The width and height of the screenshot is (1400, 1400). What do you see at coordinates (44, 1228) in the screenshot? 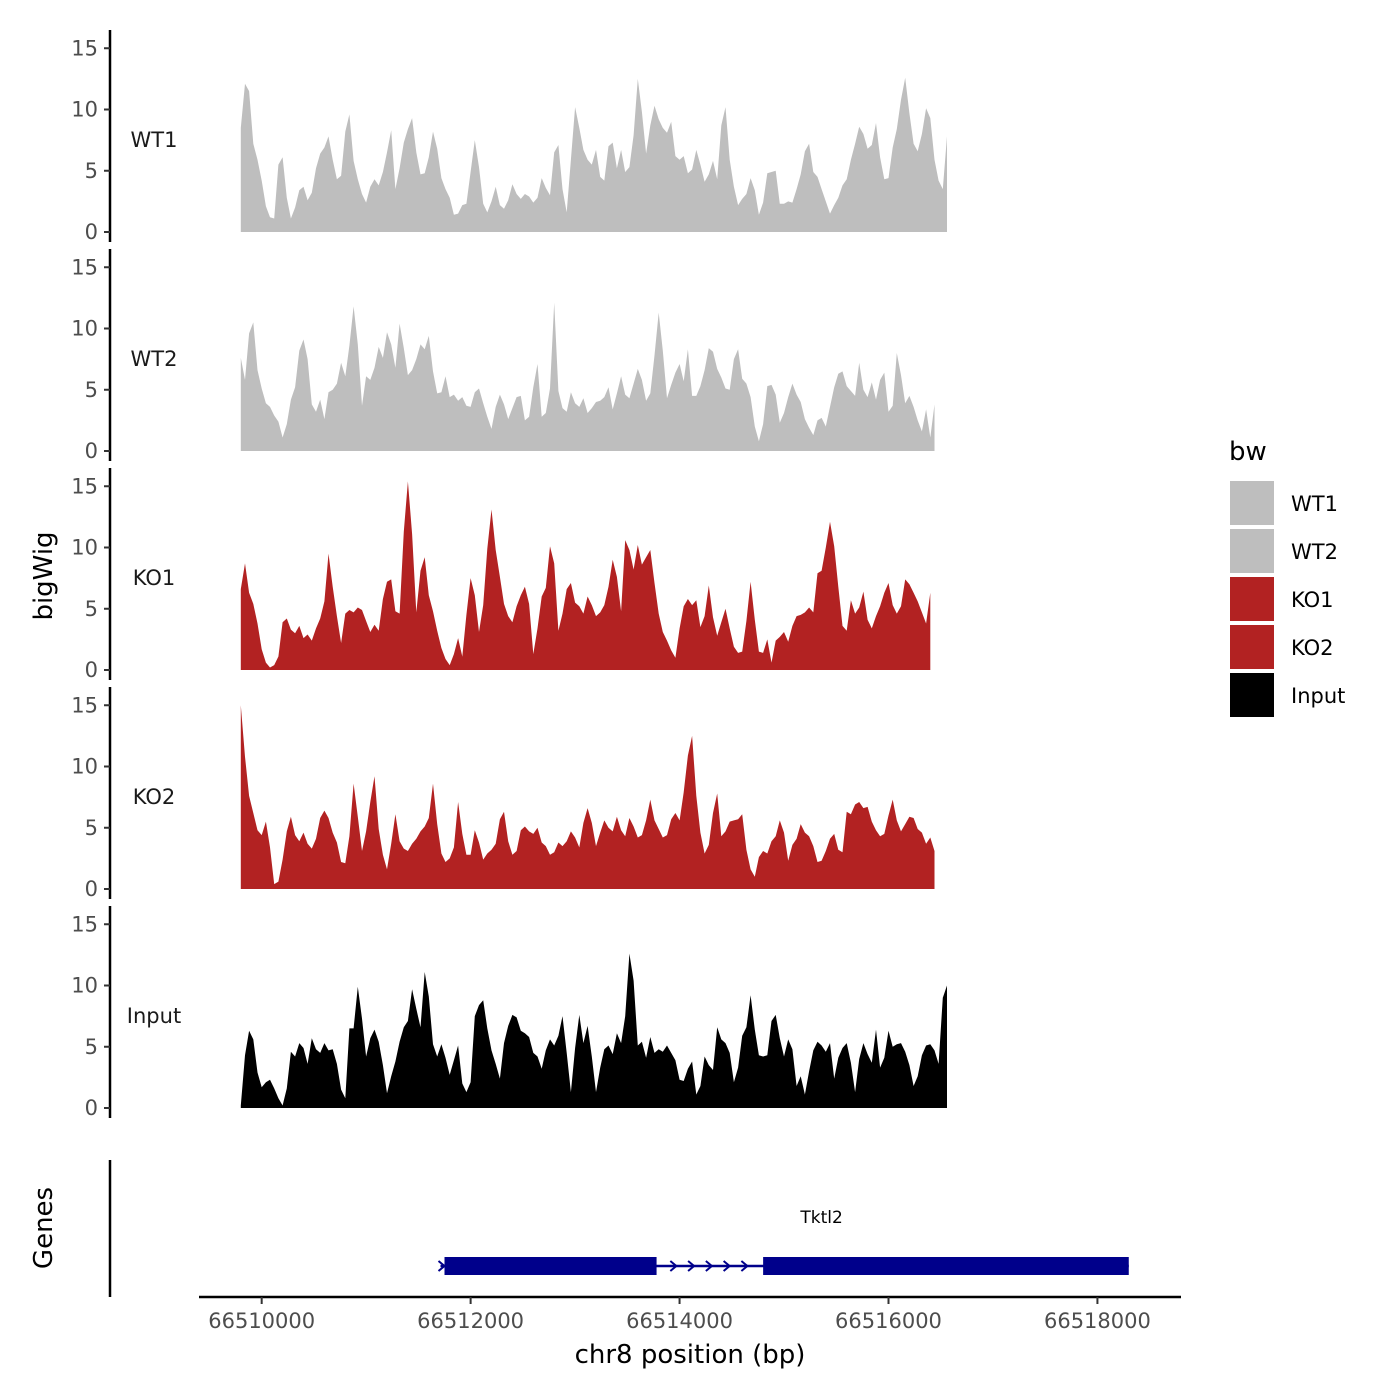
I see `genes-axis-title: Genes` at bounding box center [44, 1228].